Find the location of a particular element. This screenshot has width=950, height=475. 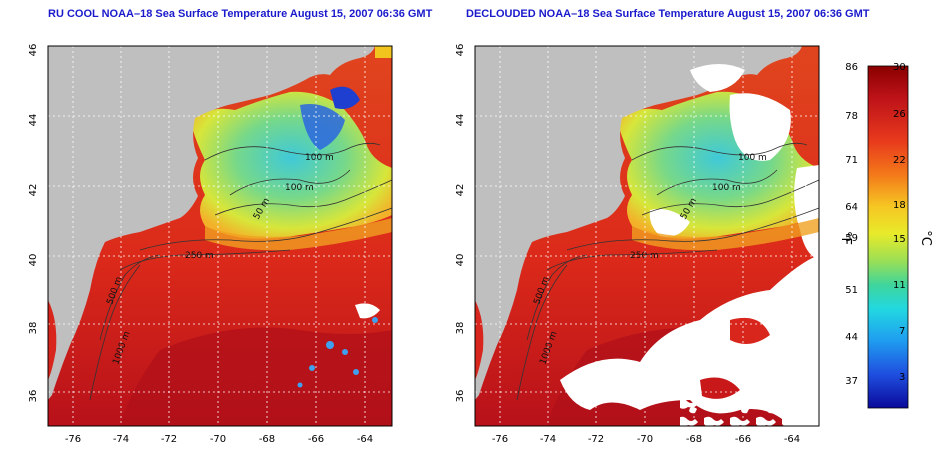

celsius-tick-label: 22 is located at coordinates (899, 160).